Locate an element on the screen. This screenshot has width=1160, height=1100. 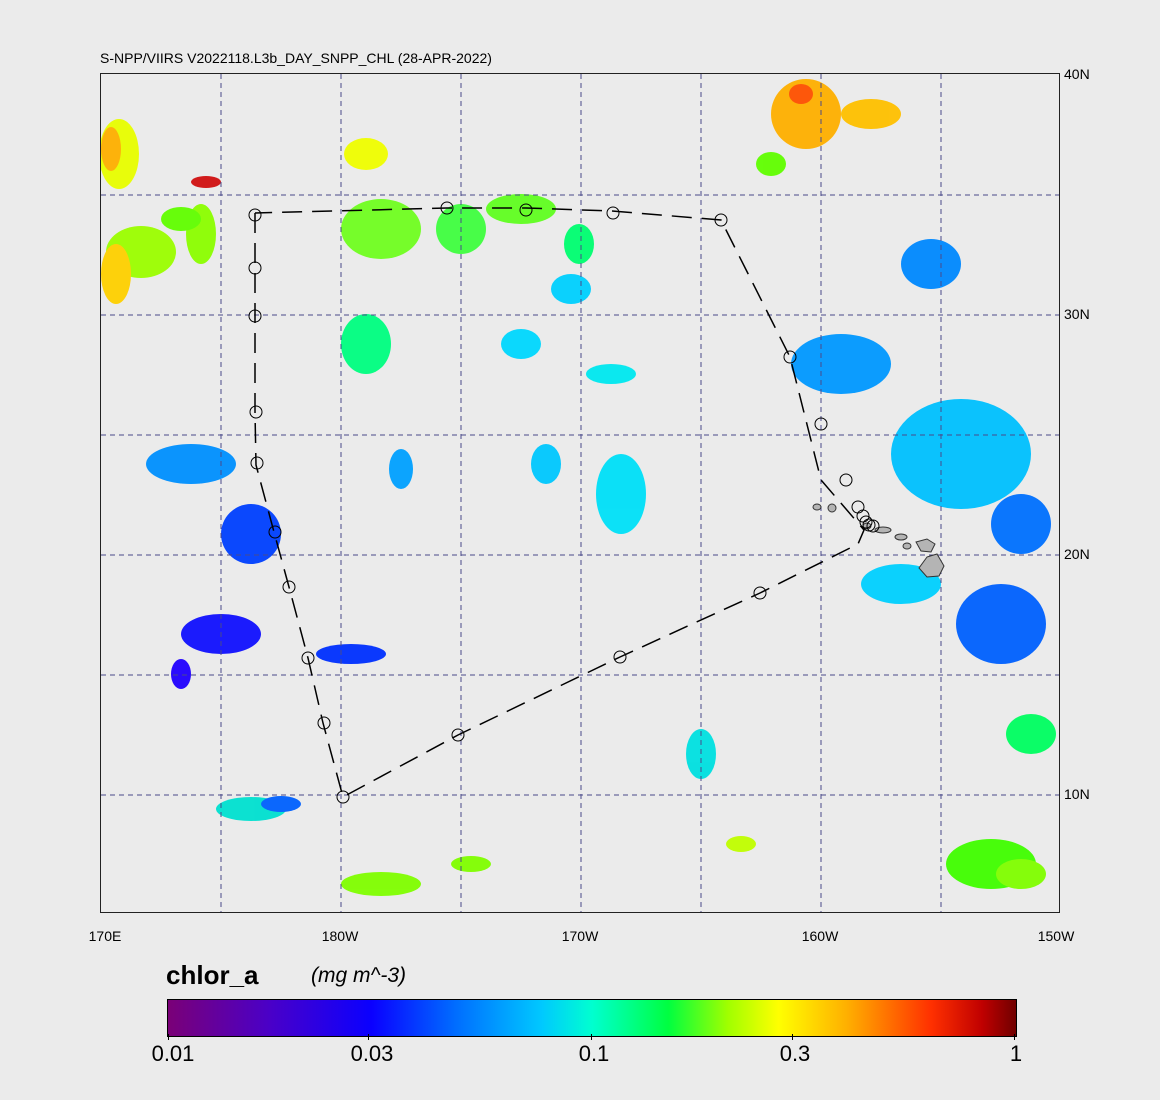
lat-label-20n: 20N is located at coordinates (1077, 554).